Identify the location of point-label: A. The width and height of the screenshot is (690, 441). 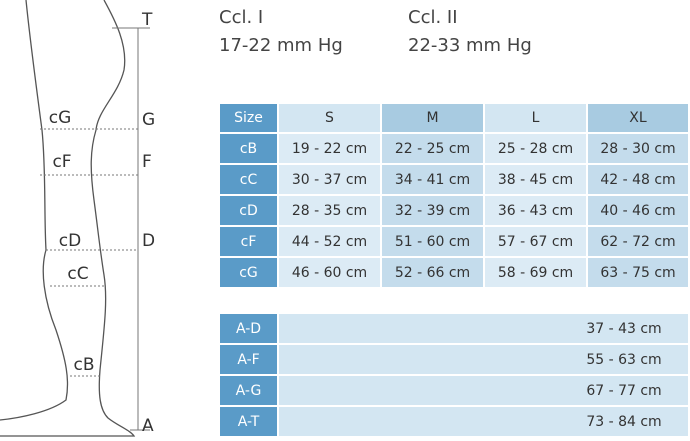
(148, 426).